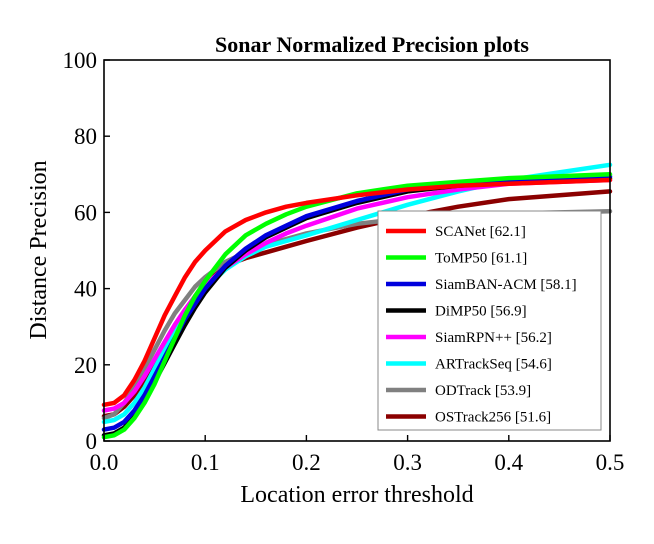 Image resolution: width=654 pixels, height=544 pixels. Describe the element at coordinates (481, 312) in the screenshot. I see `legend-label-3: DiMP50 [56.9]` at that location.